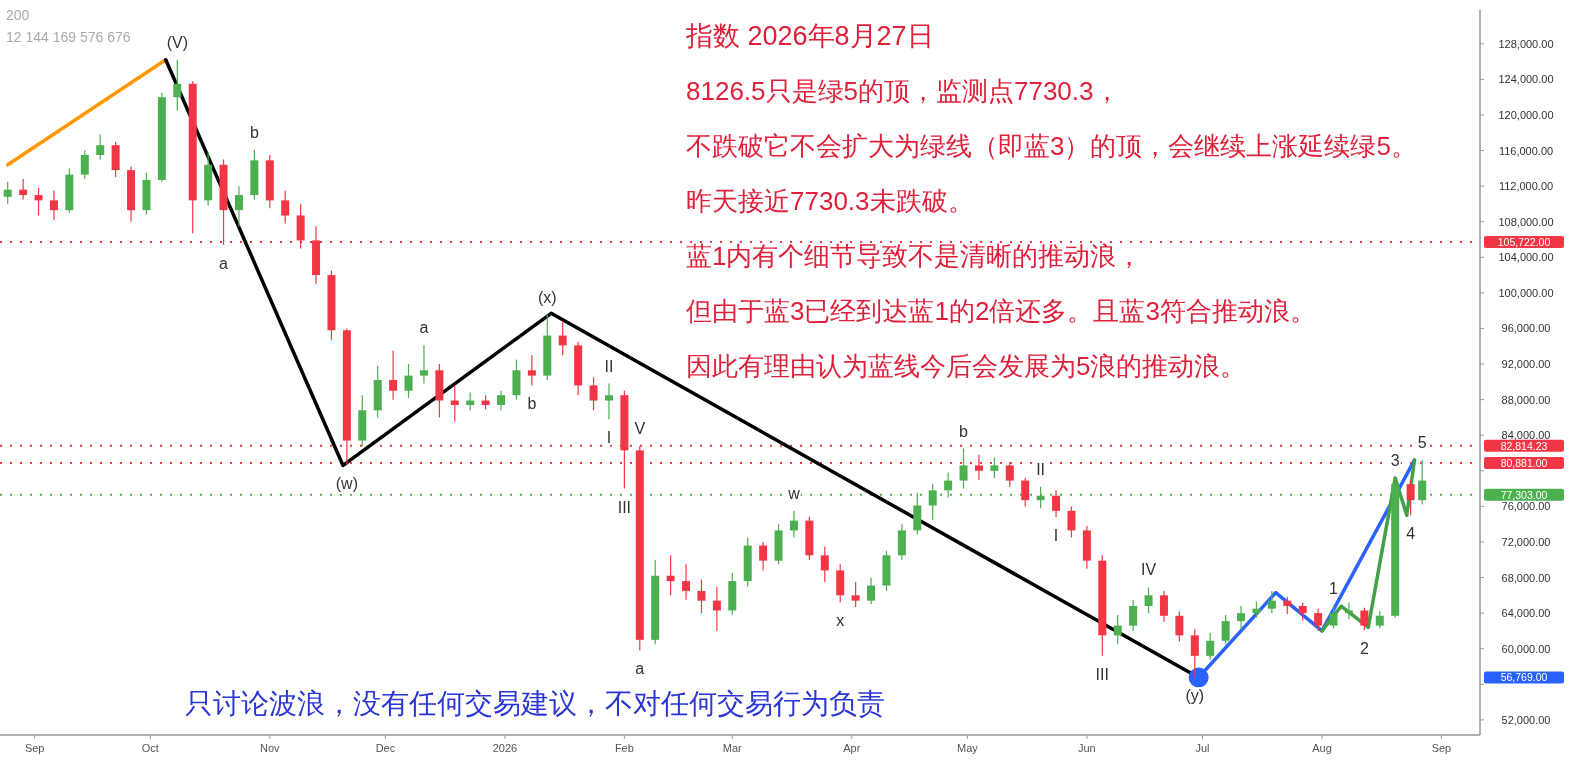 The width and height of the screenshot is (1573, 761). Describe the element at coordinates (624, 748) in the screenshot. I see `x-tick-label: Feb` at that location.